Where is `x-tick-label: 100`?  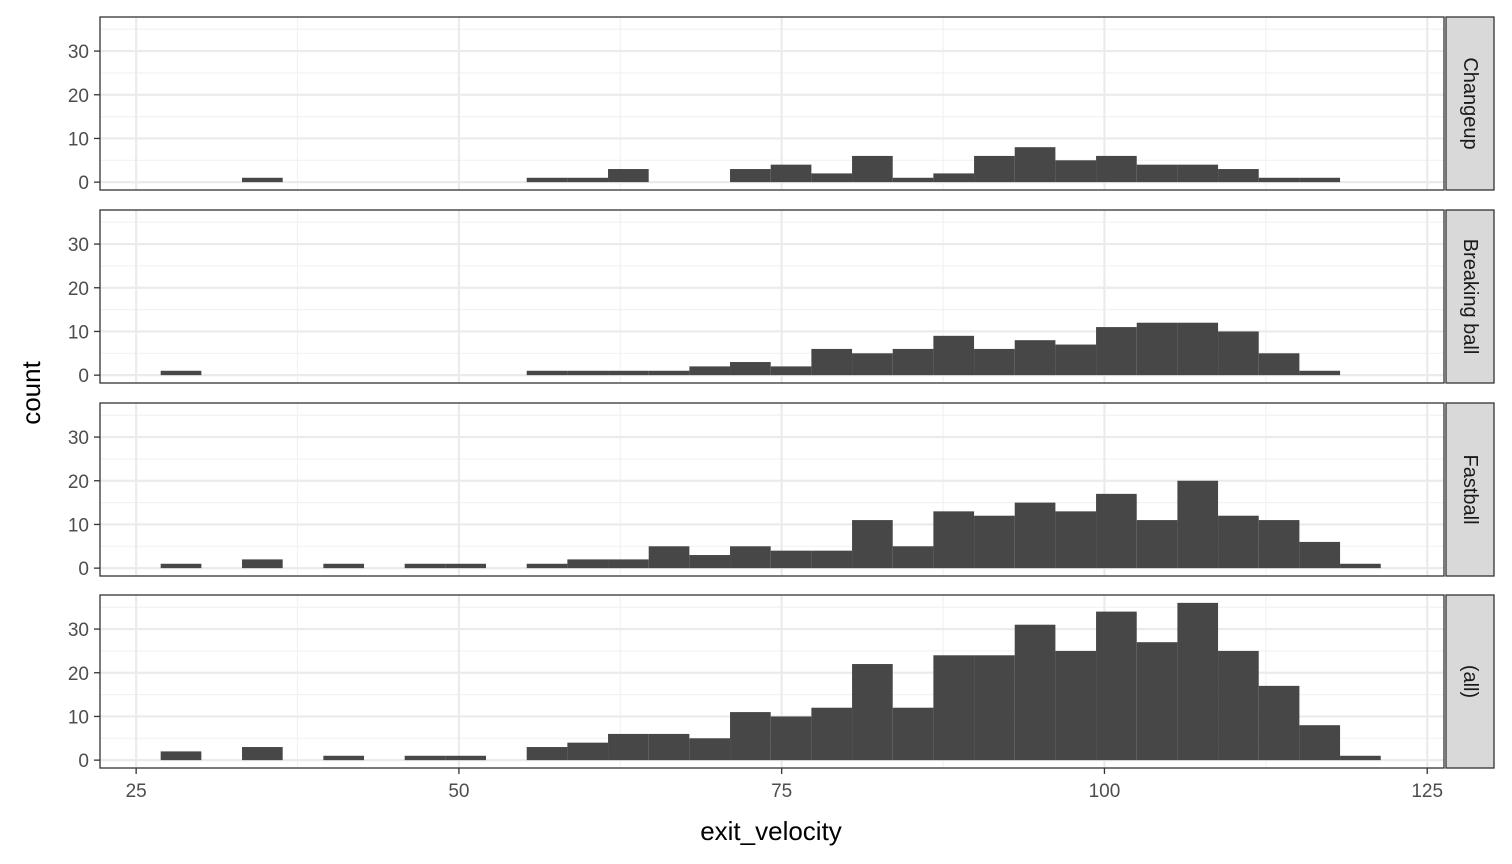
x-tick-label: 100 is located at coordinates (1105, 791).